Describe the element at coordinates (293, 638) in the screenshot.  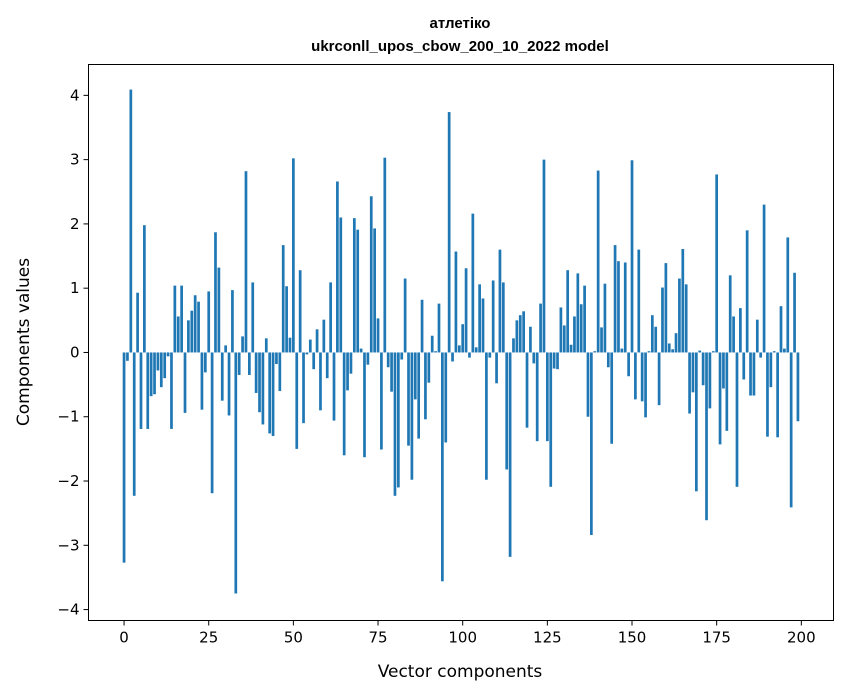
I see `x-tick-label: 50` at that location.